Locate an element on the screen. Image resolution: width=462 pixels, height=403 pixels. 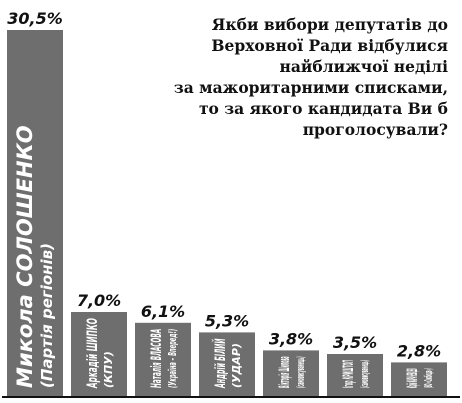
question-line: то за якого кандидата Ви б is located at coordinates (323, 108).